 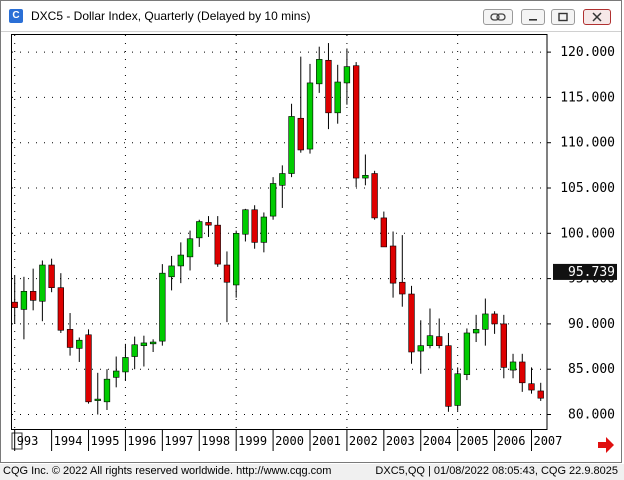 What do you see at coordinates (17, 441) in the screenshot?
I see `scroll-handle` at bounding box center [17, 441].